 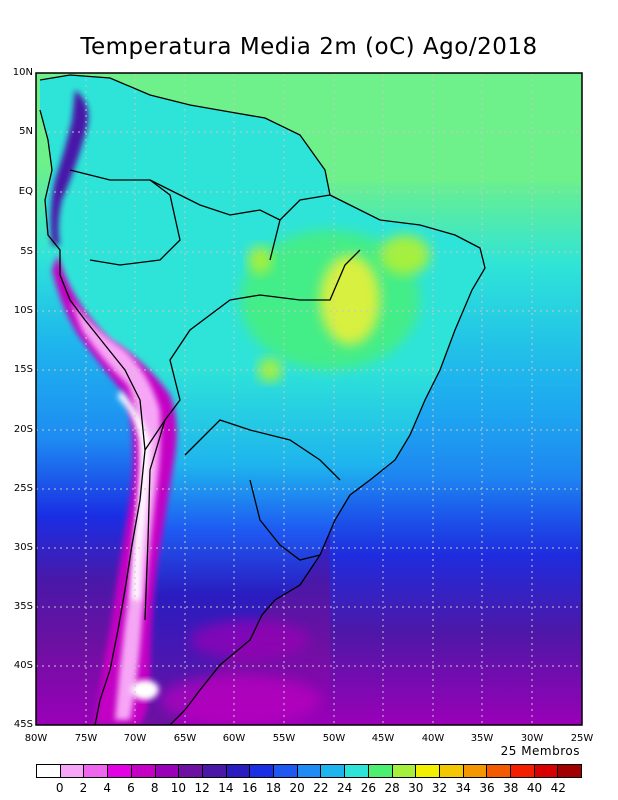 What do you see at coordinates (23, 665) in the screenshot?
I see `lat-label: 40S` at bounding box center [23, 665].